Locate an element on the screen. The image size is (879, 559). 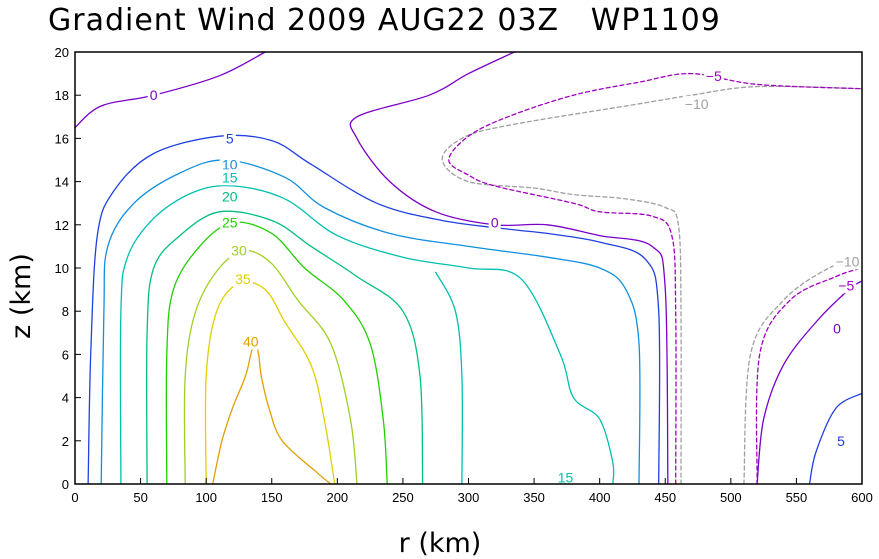
y-tick-label-0: 0 is located at coordinates (65, 484).